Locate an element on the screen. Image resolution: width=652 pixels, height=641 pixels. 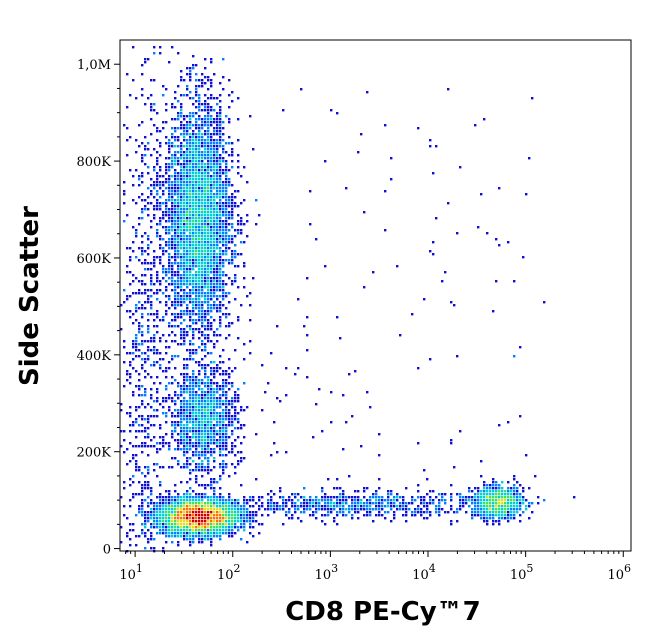
y-tick-label-4: 800K is located at coordinates (93, 162).